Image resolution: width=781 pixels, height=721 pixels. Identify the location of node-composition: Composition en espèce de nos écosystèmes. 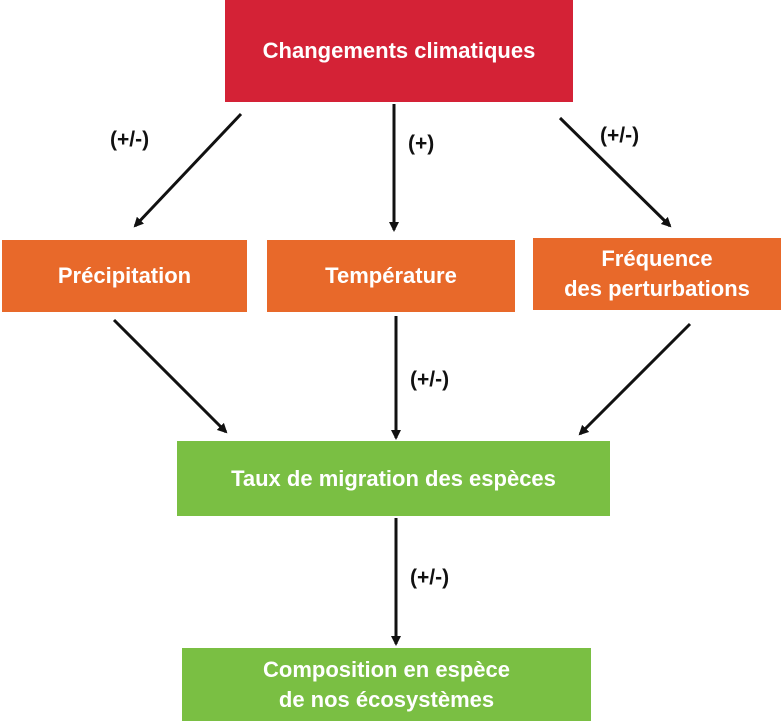
(386, 684).